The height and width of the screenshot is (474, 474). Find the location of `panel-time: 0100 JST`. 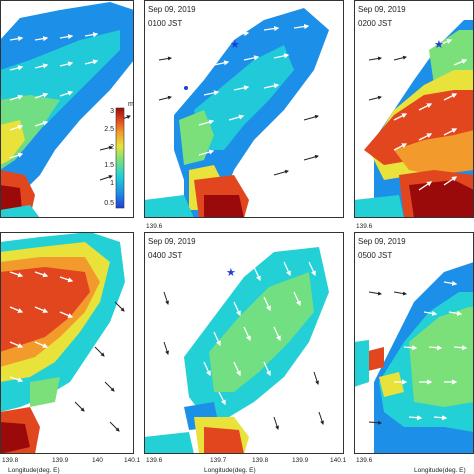

panel-time: 0100 JST is located at coordinates (165, 23).